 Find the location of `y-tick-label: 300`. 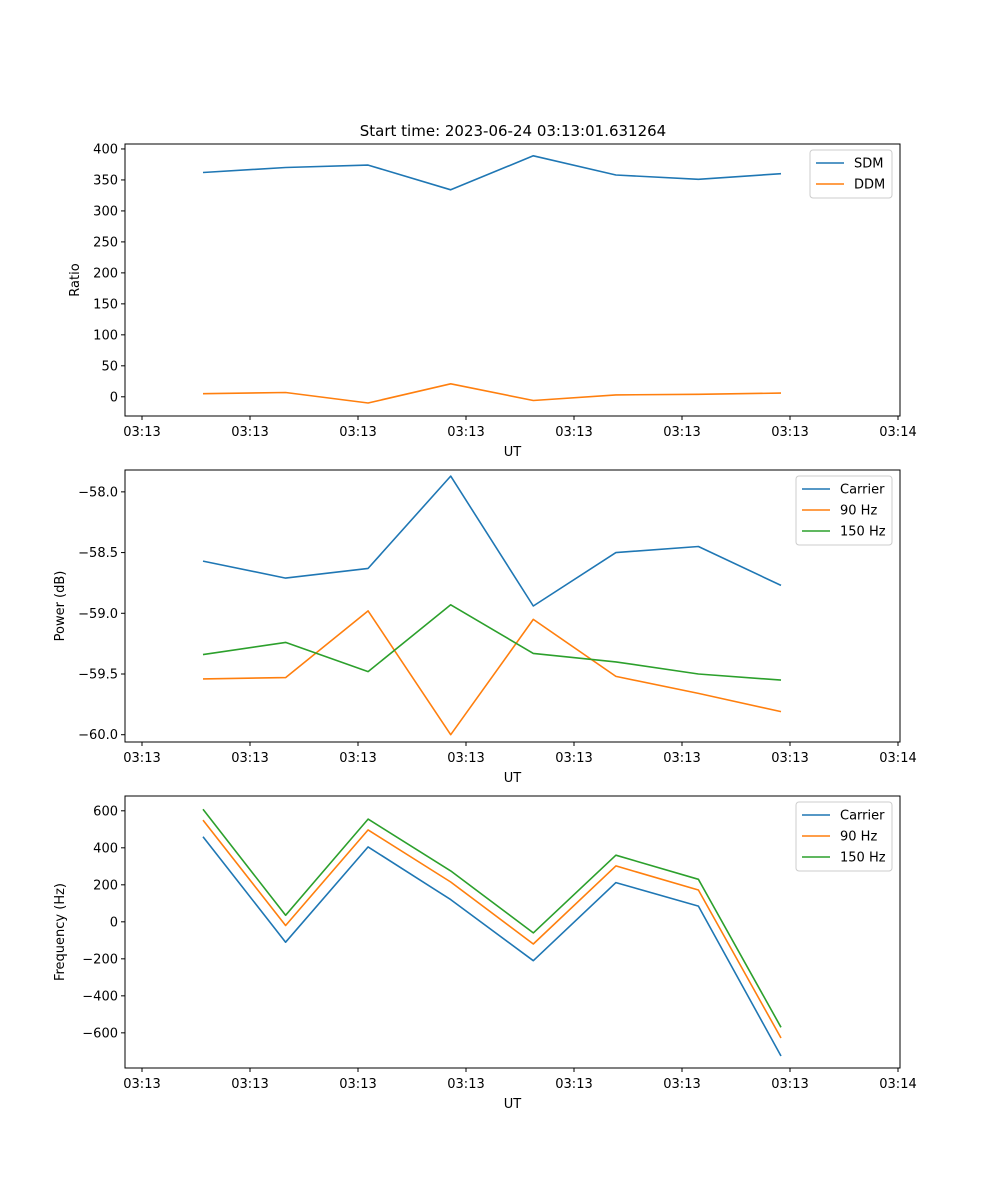

y-tick-label: 300 is located at coordinates (105, 211).